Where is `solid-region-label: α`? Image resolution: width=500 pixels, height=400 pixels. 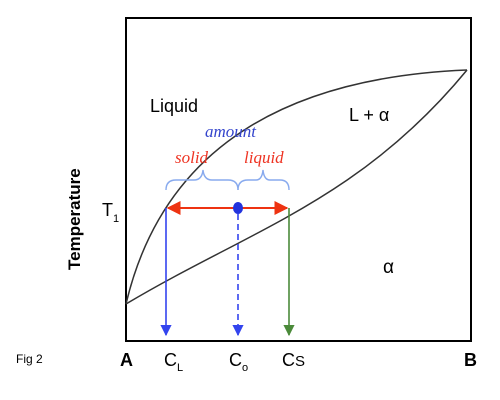
solid-region-label: α is located at coordinates (388, 267).